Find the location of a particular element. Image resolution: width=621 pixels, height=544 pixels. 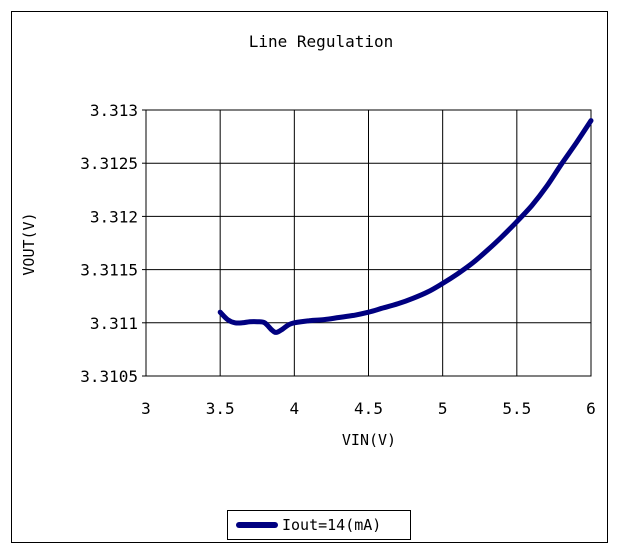

x-tick-label: 4 is located at coordinates (295, 408).